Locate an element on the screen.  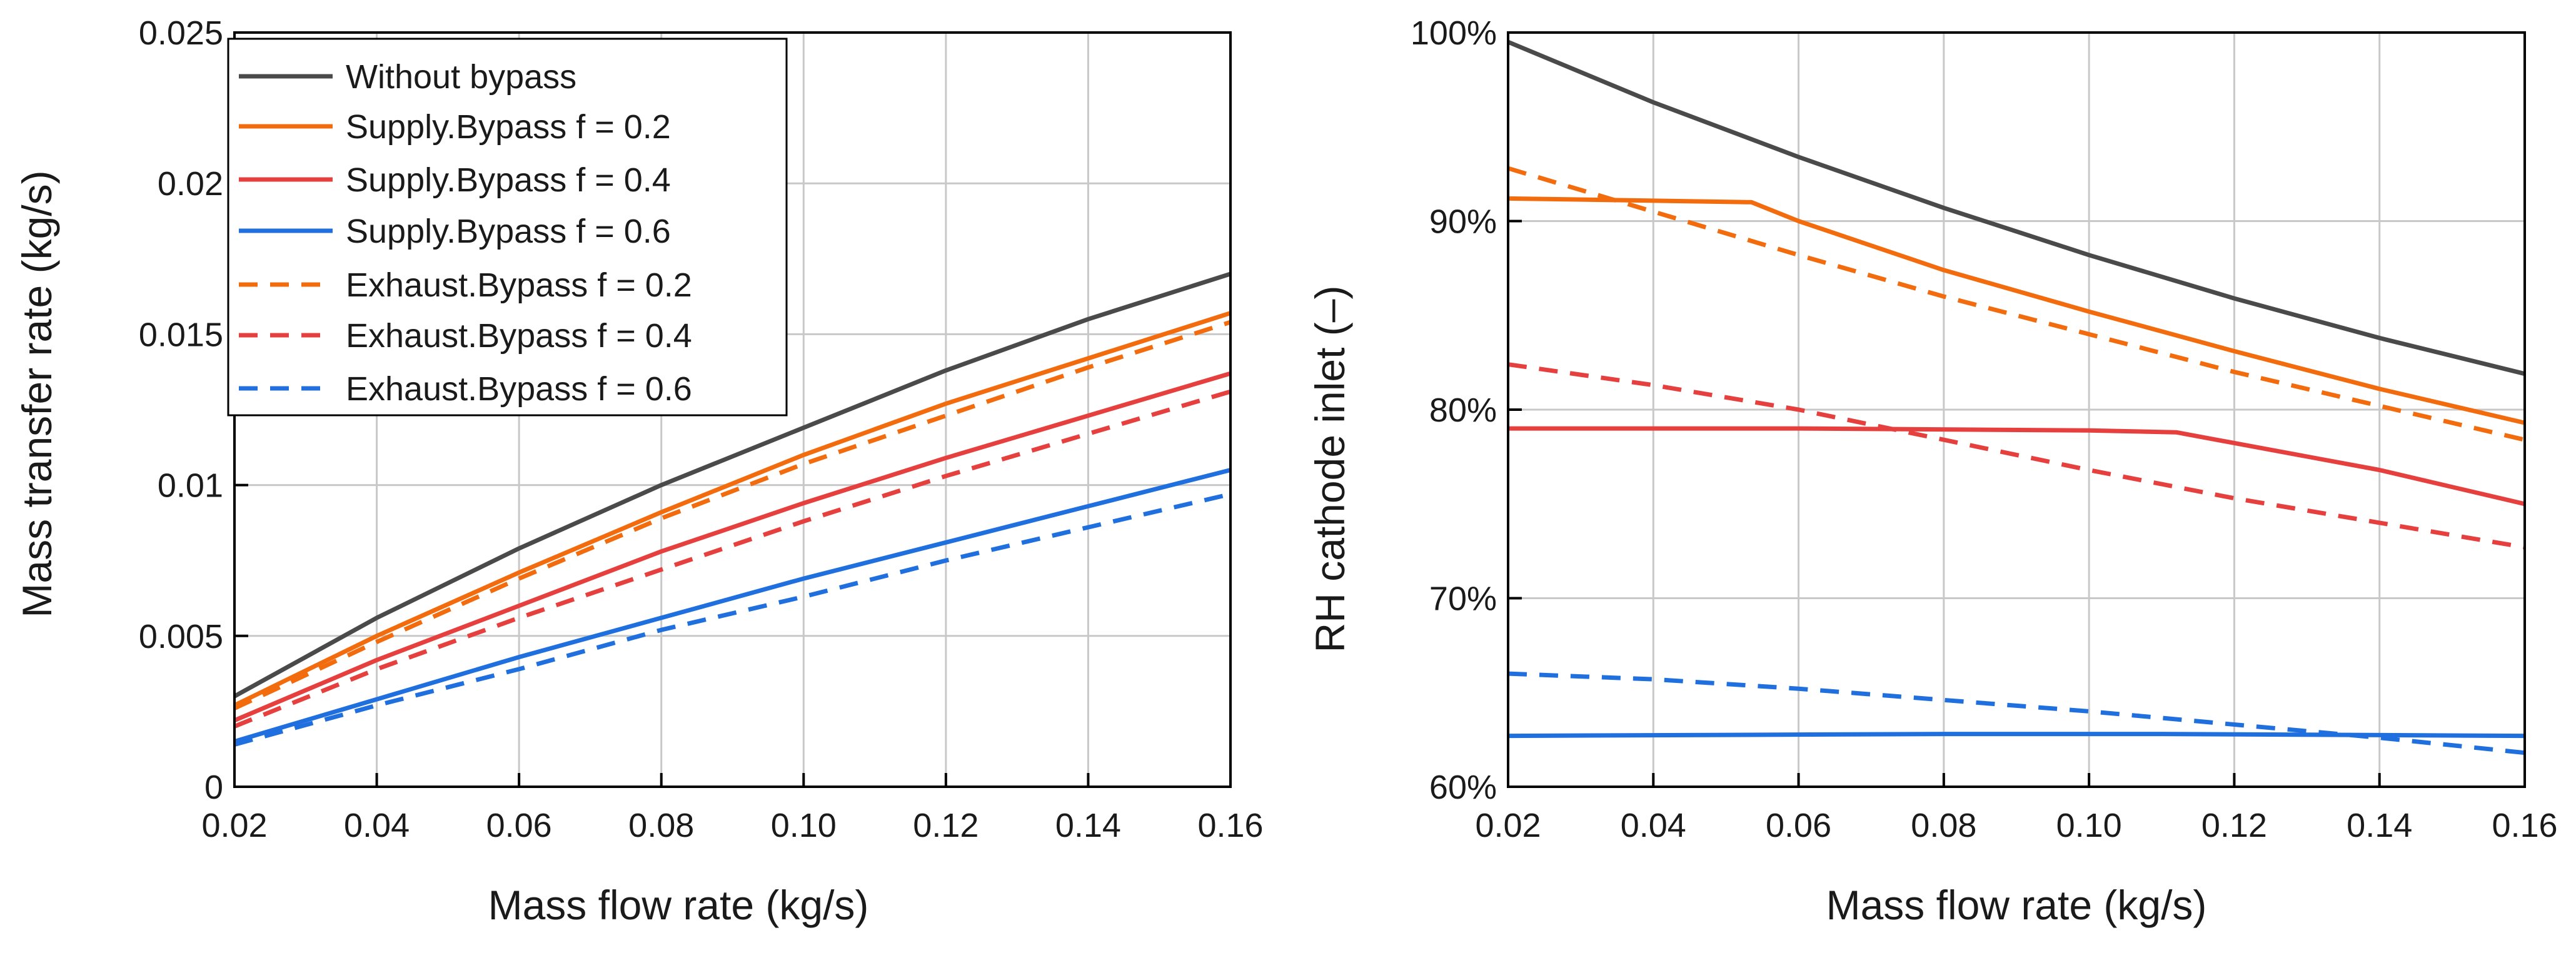
legend-entry-without-bypass: Without bypass is located at coordinates (407, 77).